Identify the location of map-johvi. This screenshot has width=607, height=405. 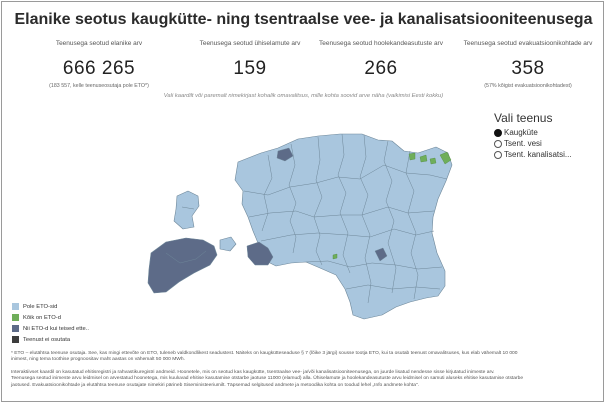
(433, 161).